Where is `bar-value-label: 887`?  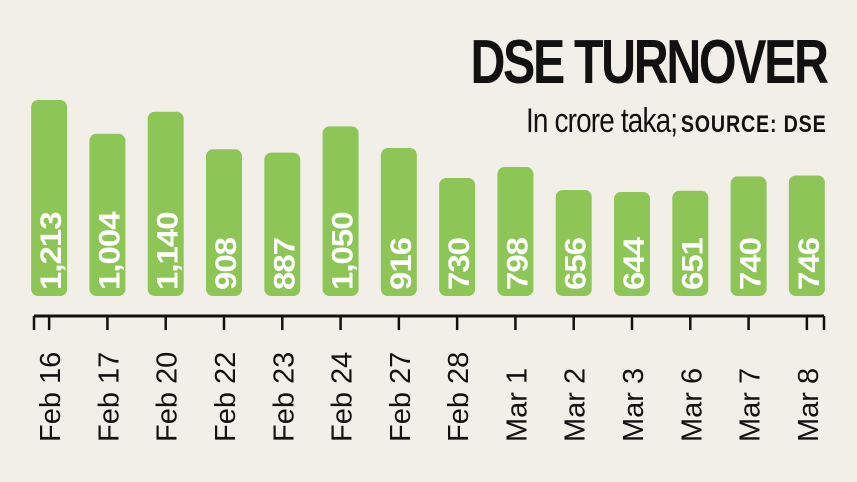
bar-value-label: 887 is located at coordinates (284, 263).